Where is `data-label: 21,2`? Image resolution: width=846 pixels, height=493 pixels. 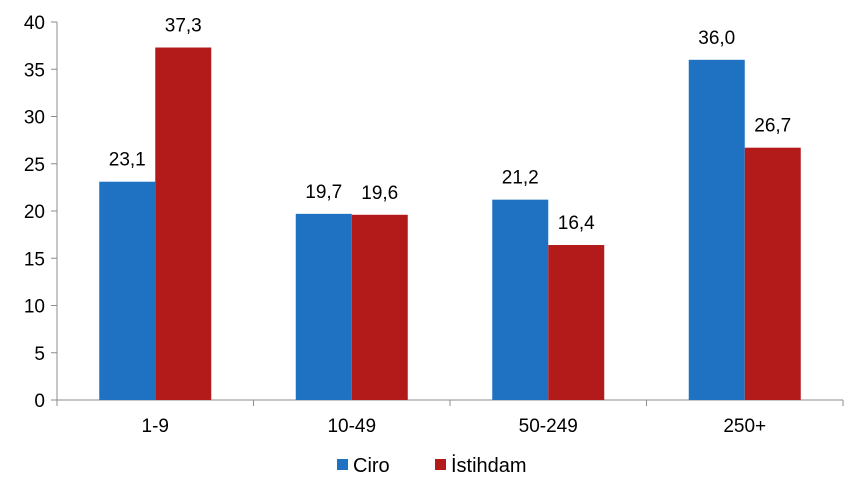
data-label: 21,2 is located at coordinates (520, 178).